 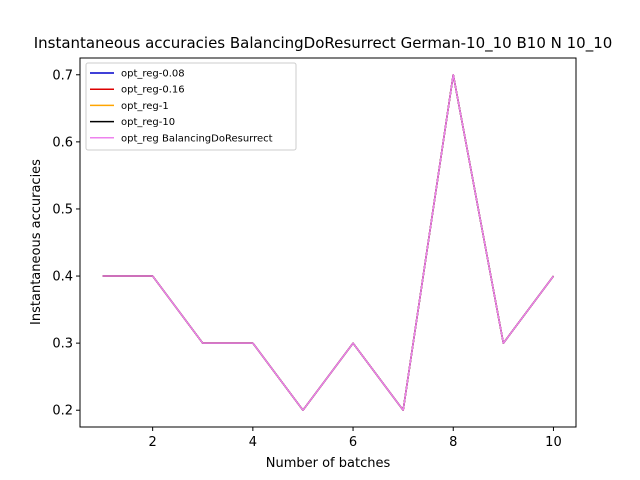 I want to click on y-tick-label: 0.7, so click(x=62, y=75).